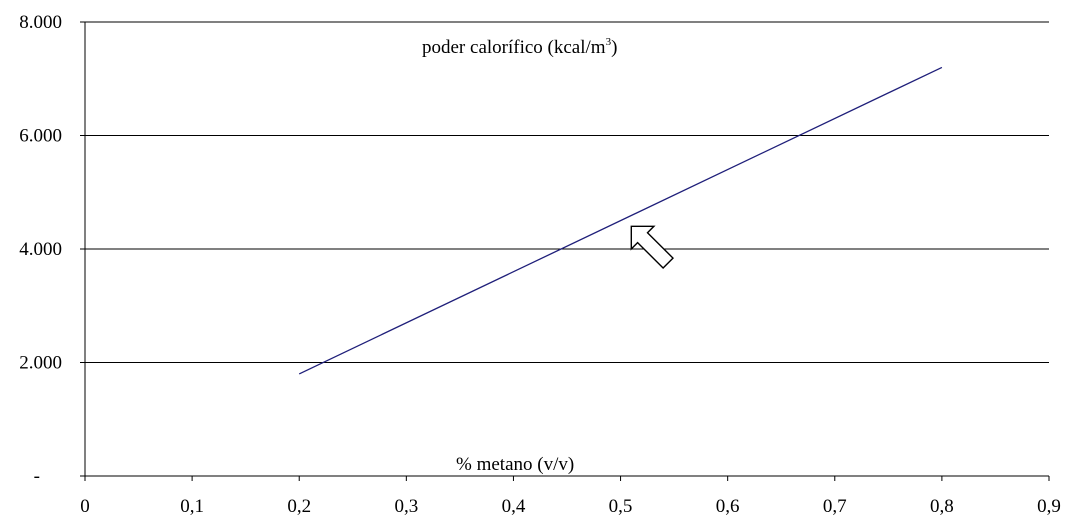 This screenshot has width=1065, height=521. What do you see at coordinates (299, 506) in the screenshot?
I see `x-tick-label: 0,2` at bounding box center [299, 506].